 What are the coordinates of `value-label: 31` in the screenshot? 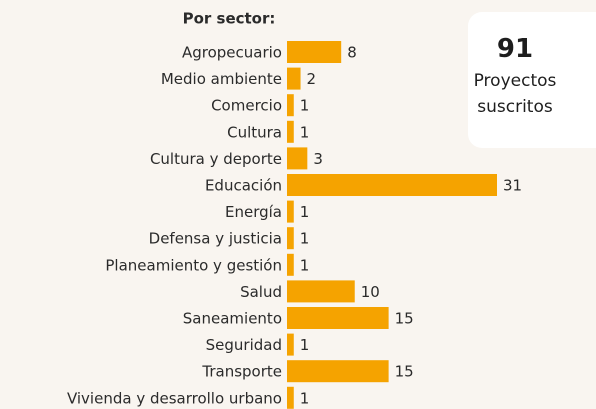 It's located at (512, 186).